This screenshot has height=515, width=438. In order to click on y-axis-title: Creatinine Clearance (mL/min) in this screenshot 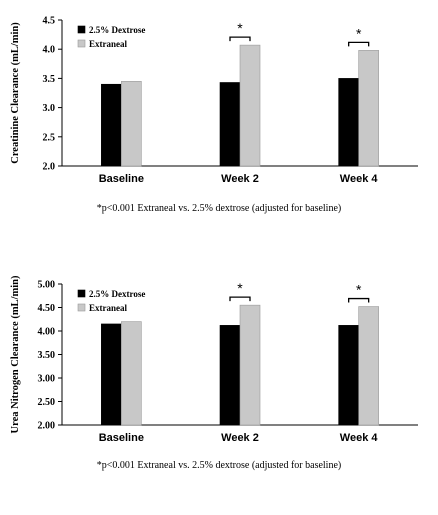, I will do `click(15, 93)`.